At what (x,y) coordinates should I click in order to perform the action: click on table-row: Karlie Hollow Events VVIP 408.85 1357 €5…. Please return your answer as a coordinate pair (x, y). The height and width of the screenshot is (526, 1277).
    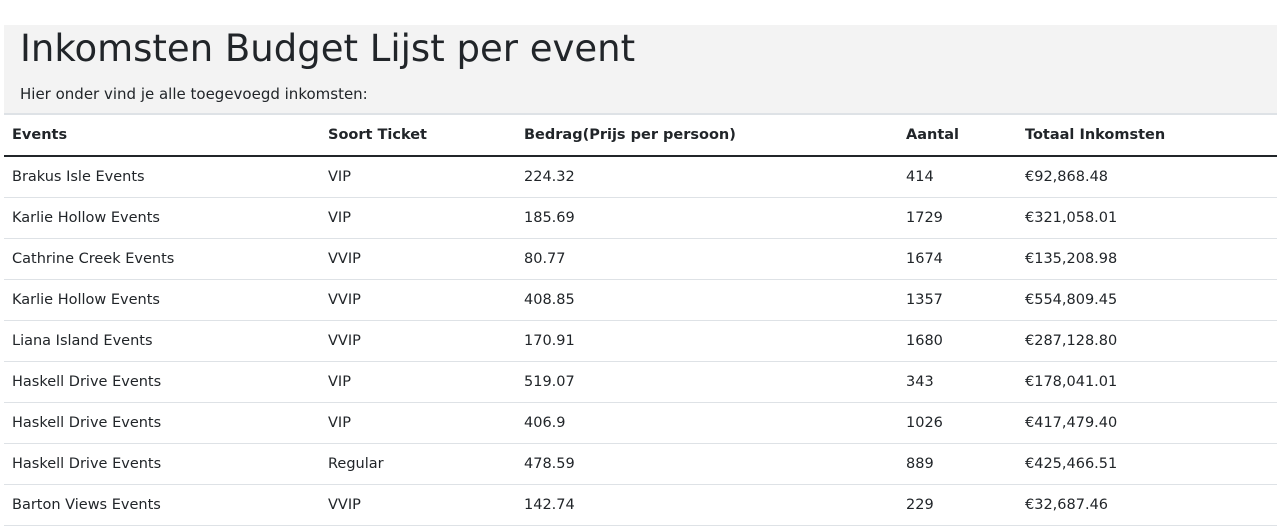
    Looking at the image, I should click on (640, 300).